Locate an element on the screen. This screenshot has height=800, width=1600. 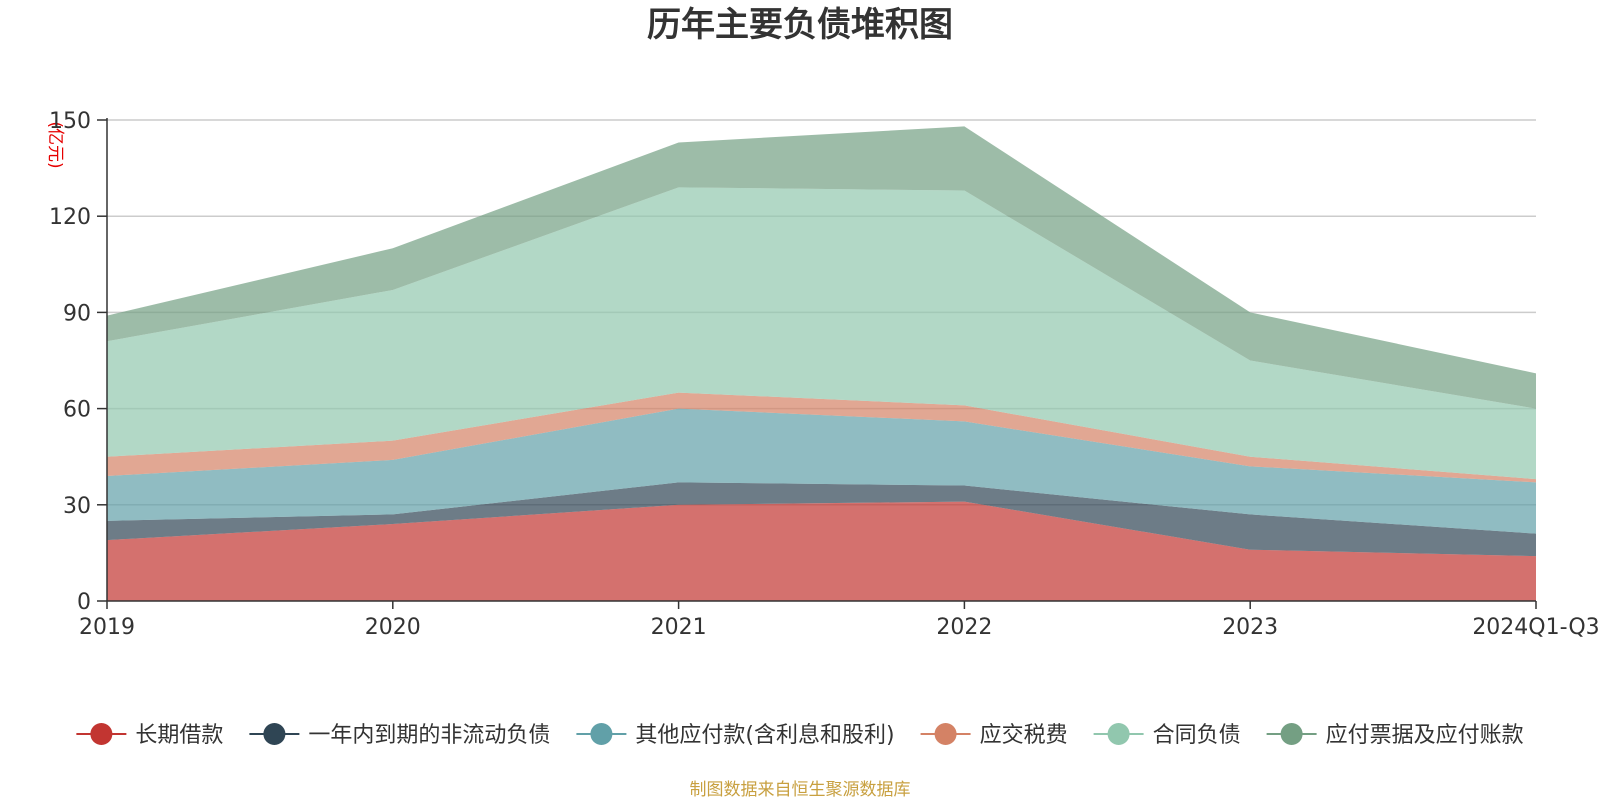
chart-title: 历年主要负债堆积图 is located at coordinates (800, 25).